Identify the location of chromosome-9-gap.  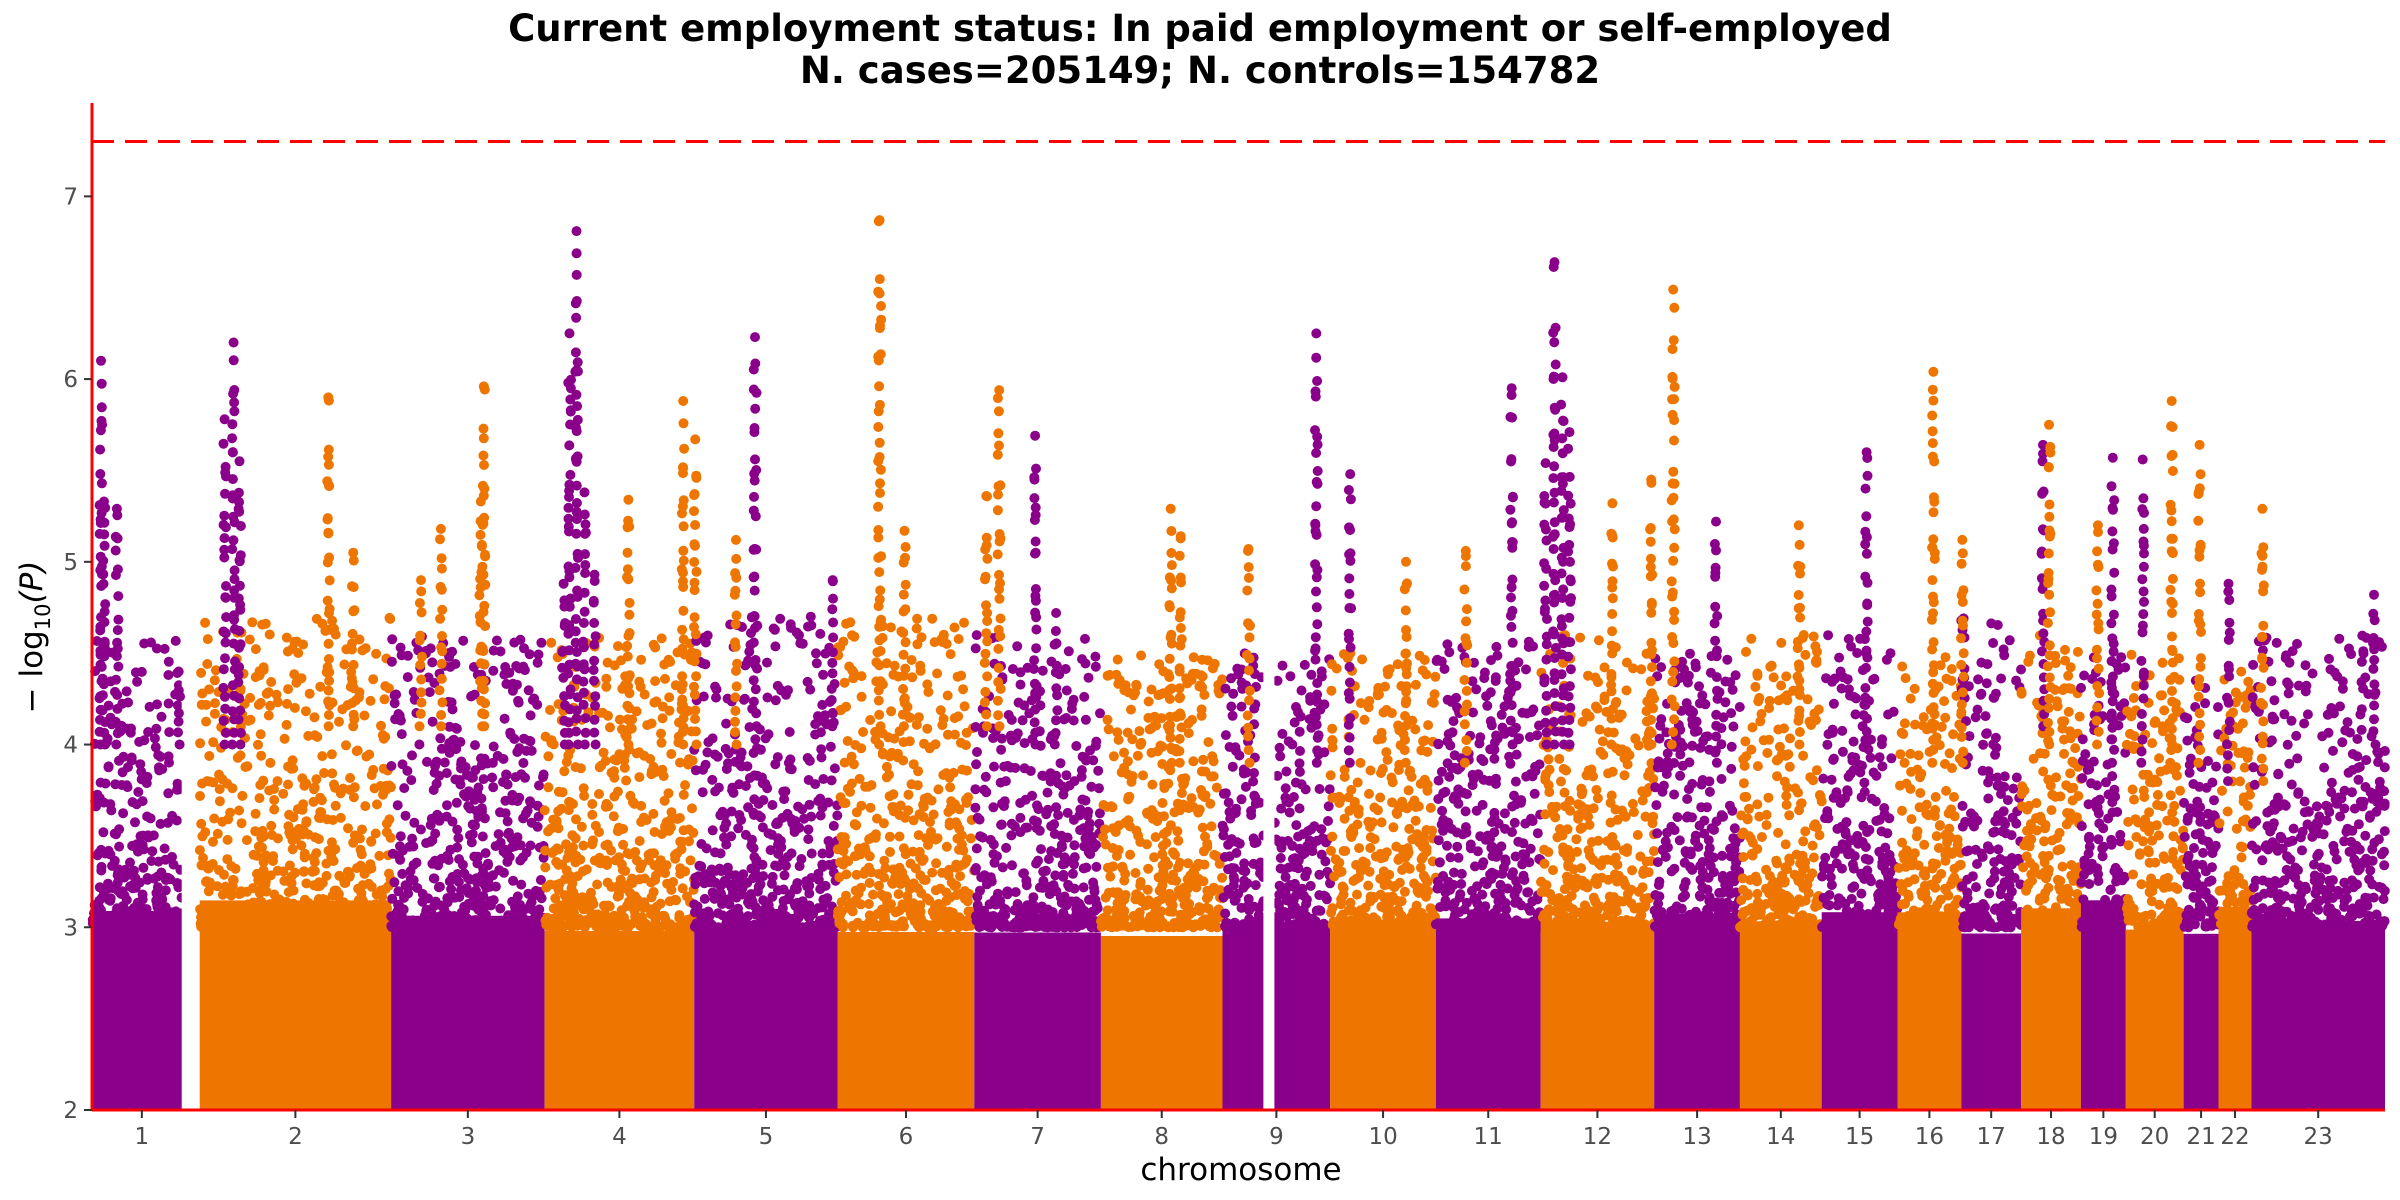
(1269, 607).